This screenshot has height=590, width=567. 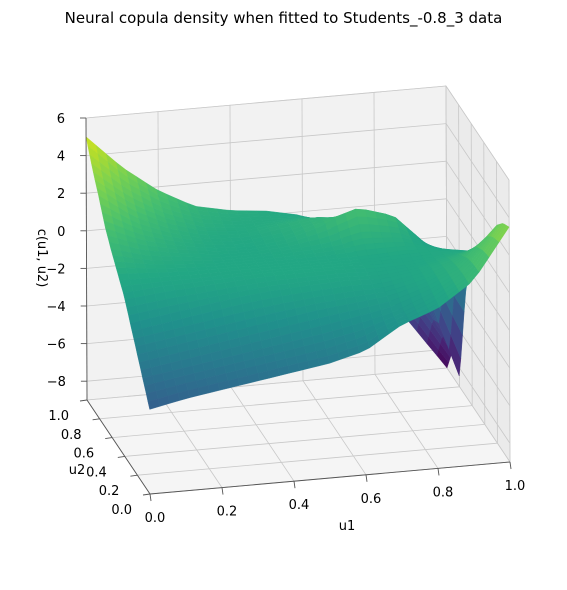 I want to click on y-tick-label: 1.0, so click(x=58, y=416).